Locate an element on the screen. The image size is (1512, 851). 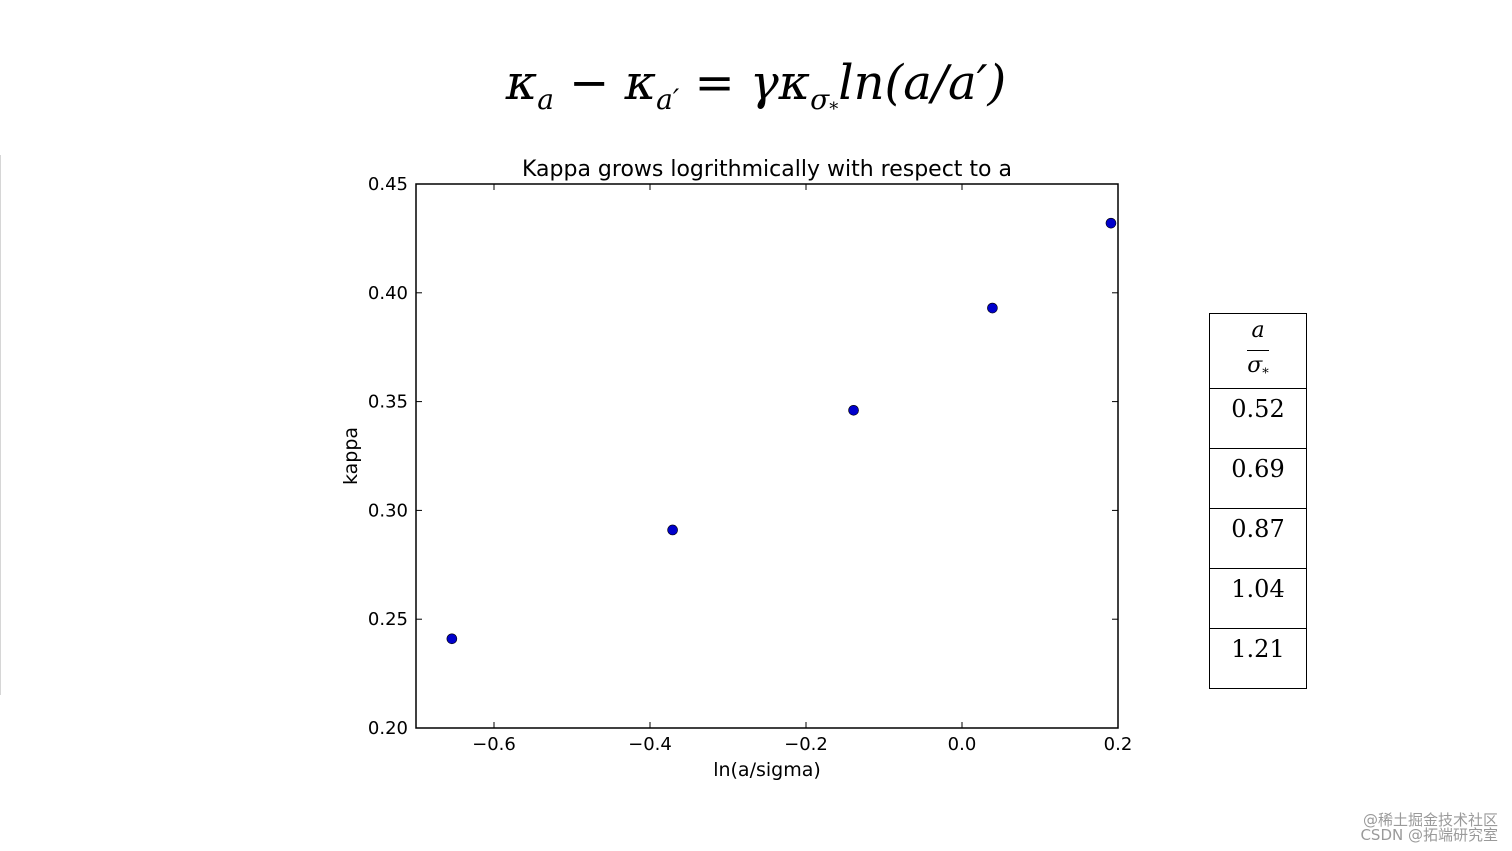
table-row: 1.21 is located at coordinates (1258, 659).